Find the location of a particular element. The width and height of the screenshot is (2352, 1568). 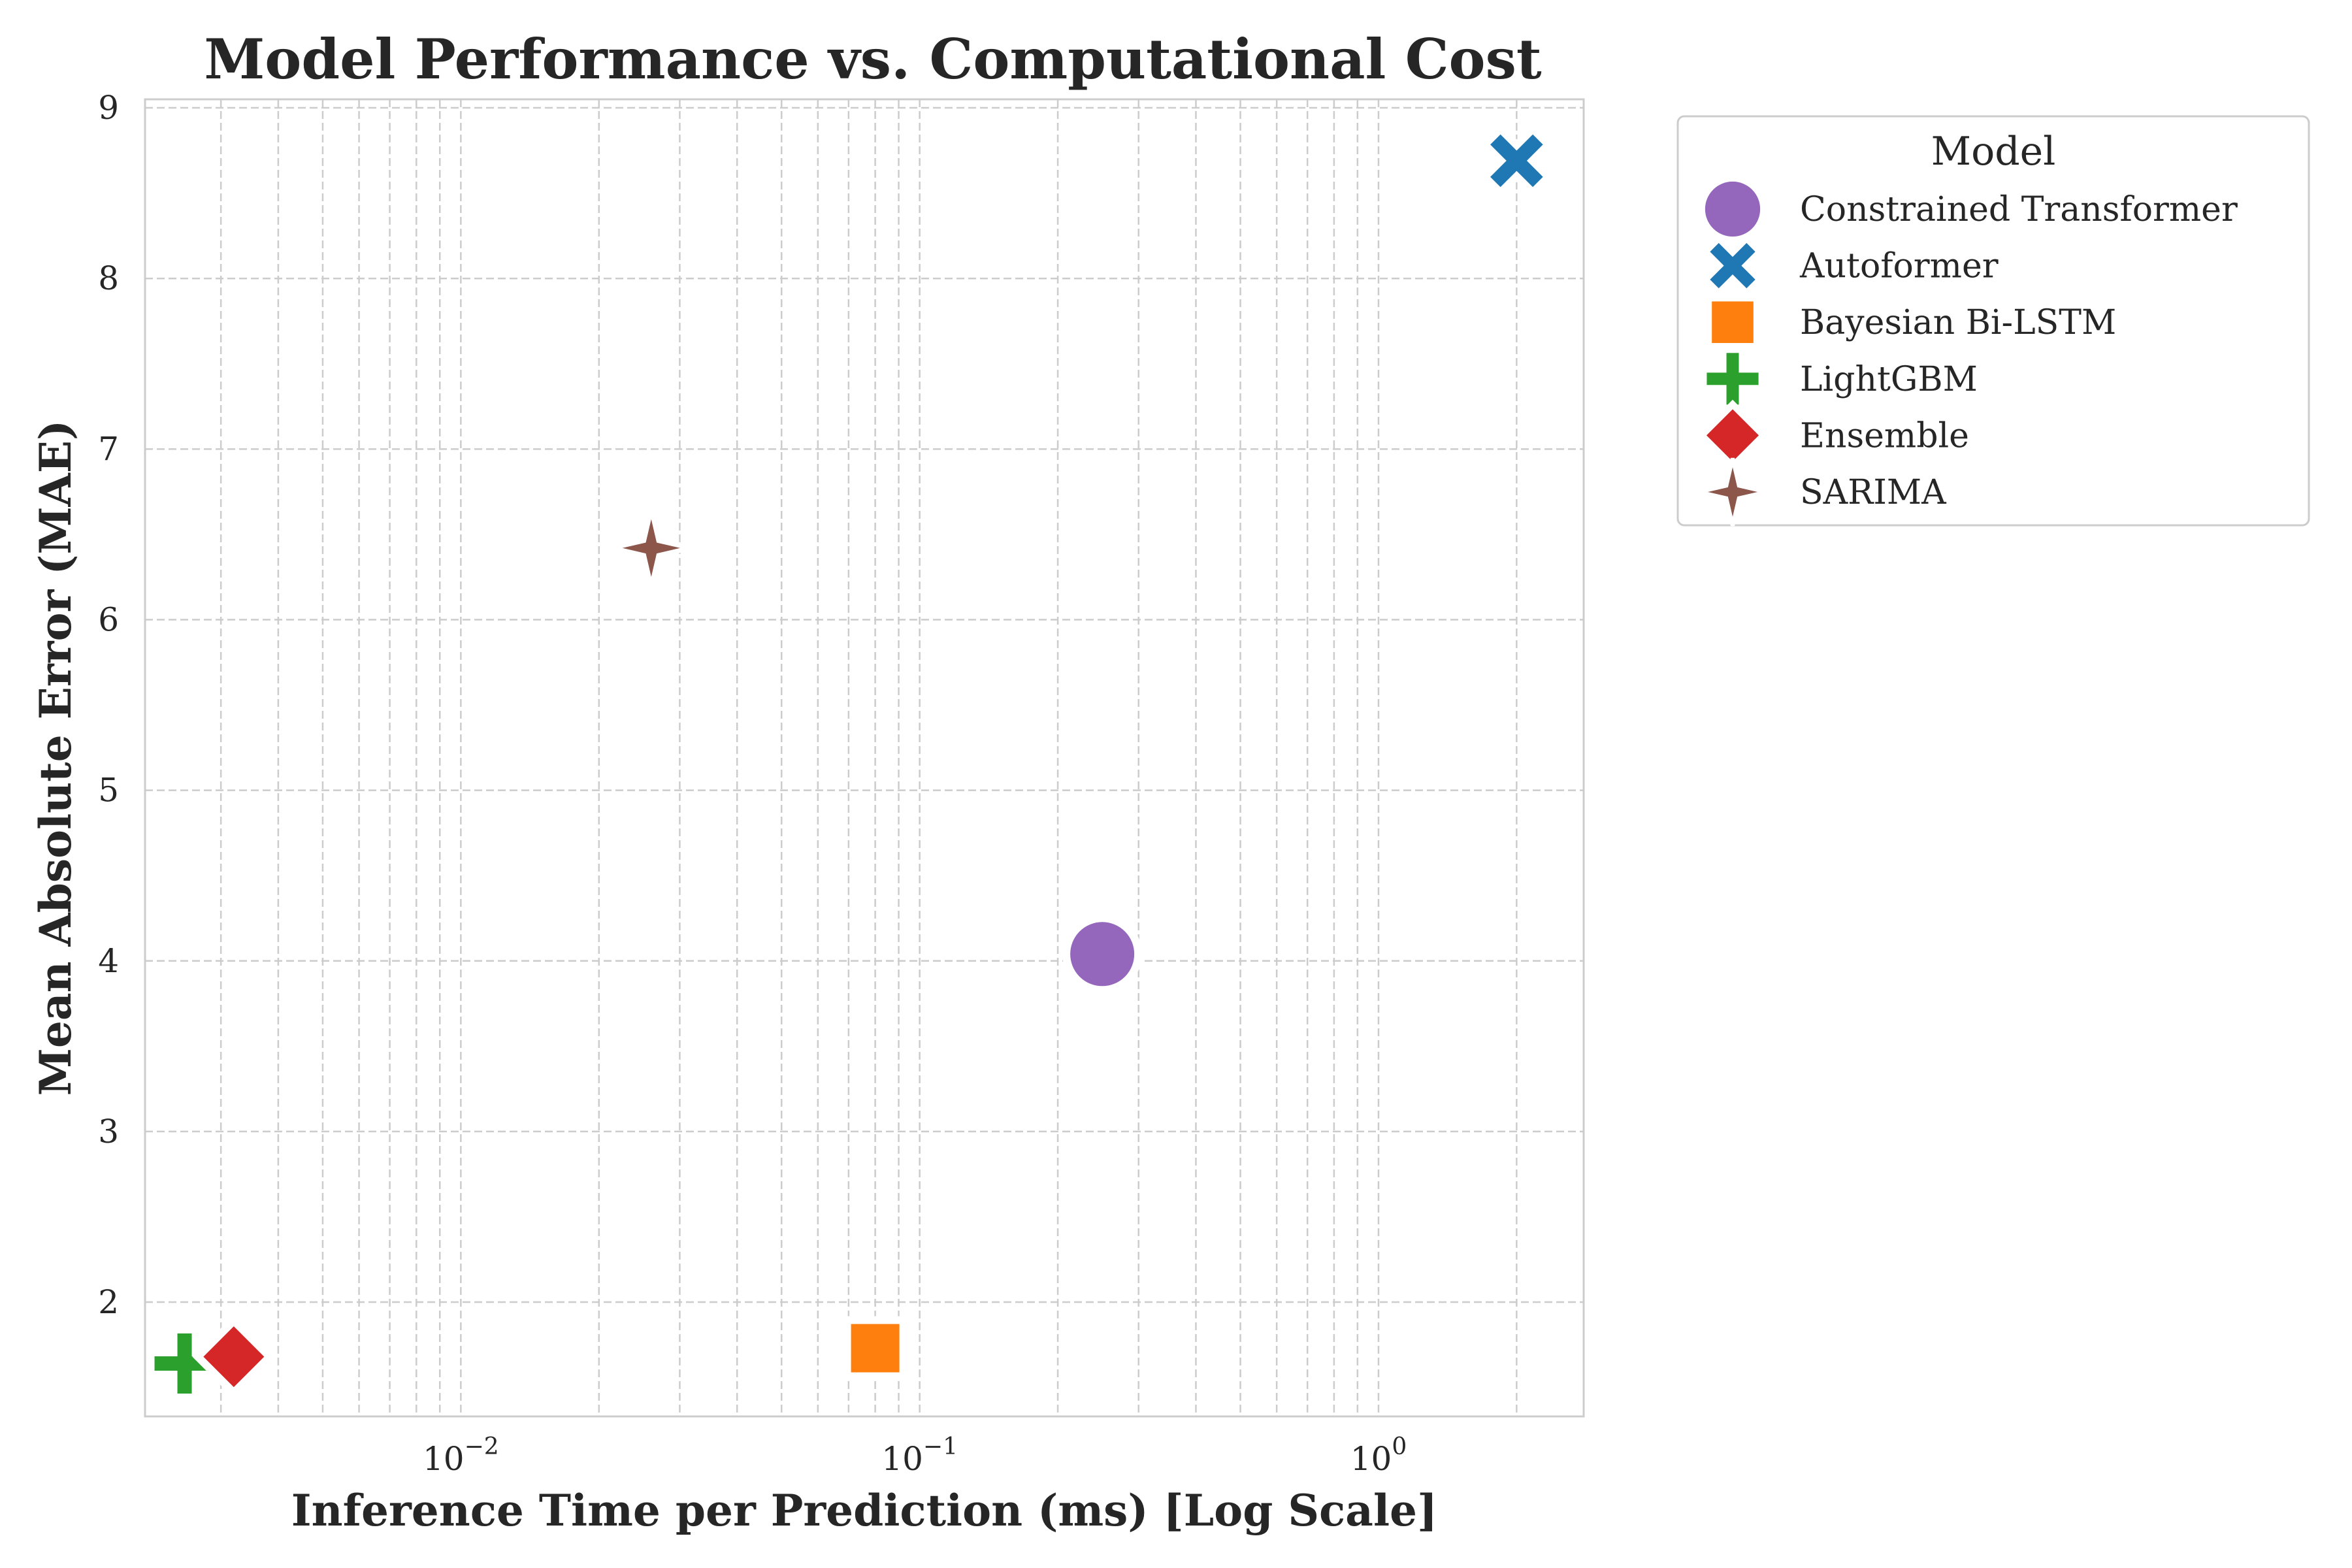

x-tick-exponent: 0 is located at coordinates (1399, 1446).